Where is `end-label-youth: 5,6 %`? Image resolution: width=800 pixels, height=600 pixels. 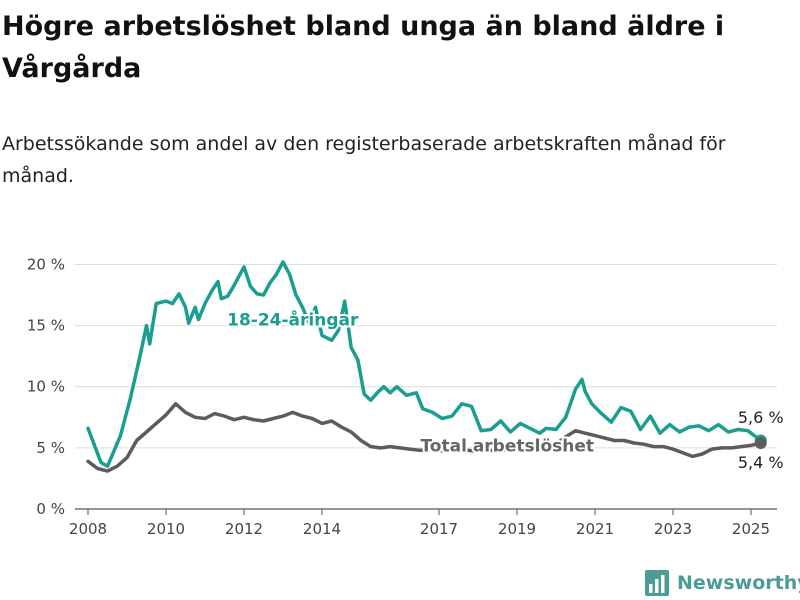 end-label-youth: 5,6 % is located at coordinates (761, 417).